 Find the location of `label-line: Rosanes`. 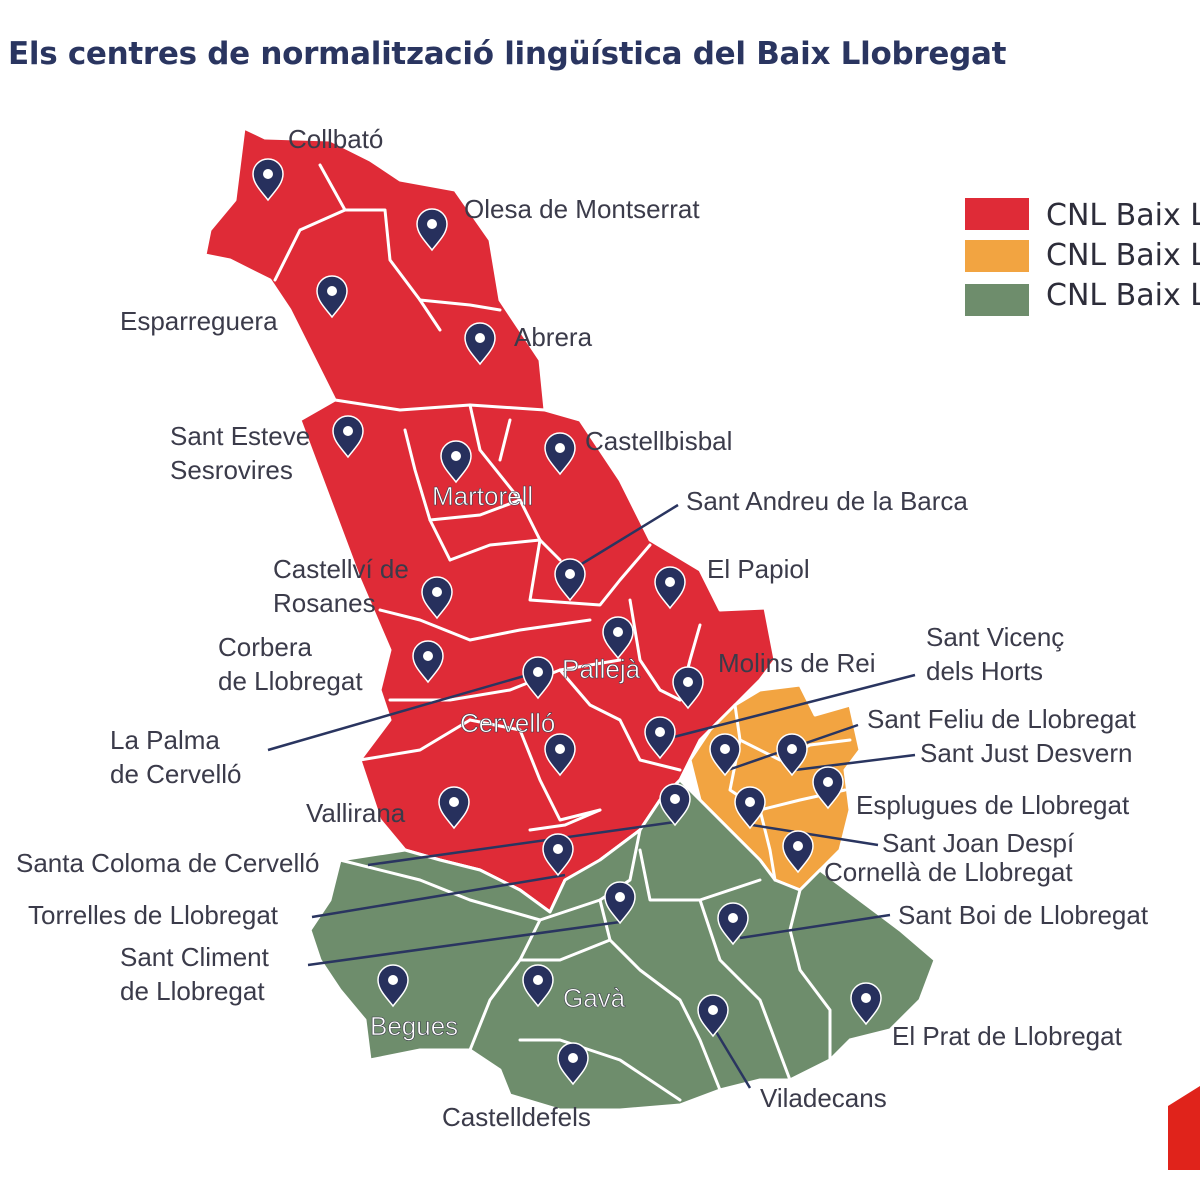

label-line: Rosanes is located at coordinates (324, 603).